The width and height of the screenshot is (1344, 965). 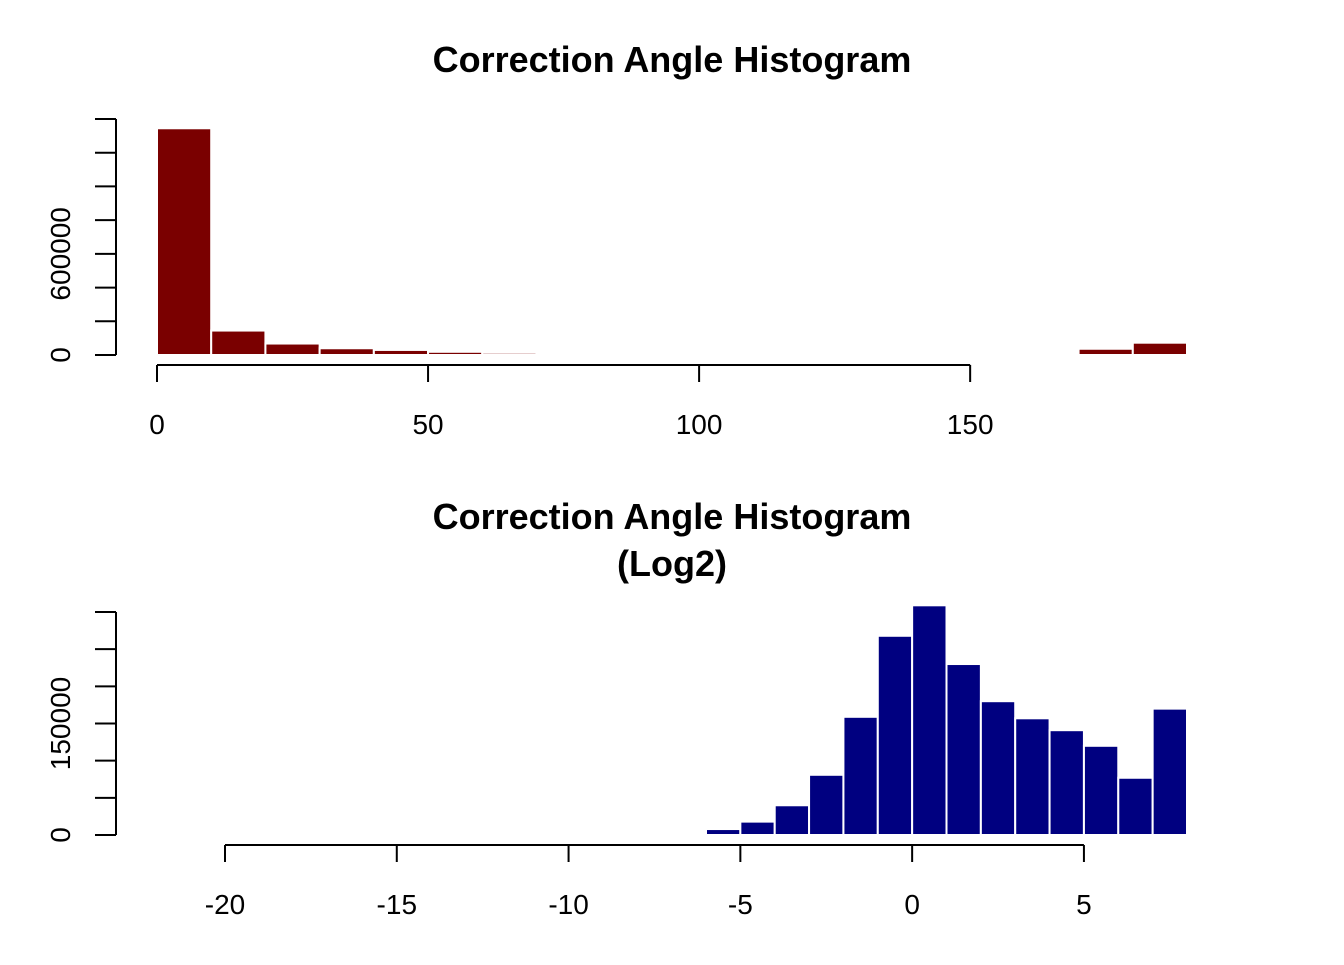 I want to click on x-tick-label: 150, so click(x=970, y=424).